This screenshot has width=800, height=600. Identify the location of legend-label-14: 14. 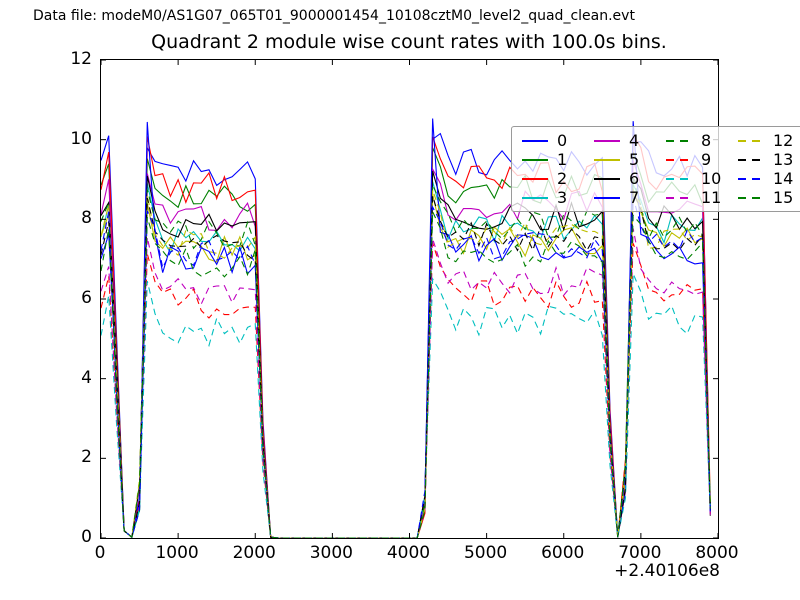
(783, 178).